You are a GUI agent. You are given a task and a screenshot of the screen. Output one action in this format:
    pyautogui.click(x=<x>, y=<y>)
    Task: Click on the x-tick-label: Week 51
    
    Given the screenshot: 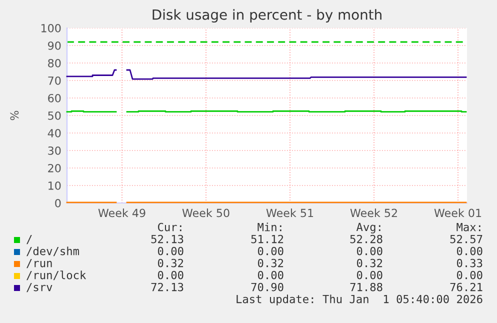 What is the action you would take?
    pyautogui.click(x=290, y=213)
    